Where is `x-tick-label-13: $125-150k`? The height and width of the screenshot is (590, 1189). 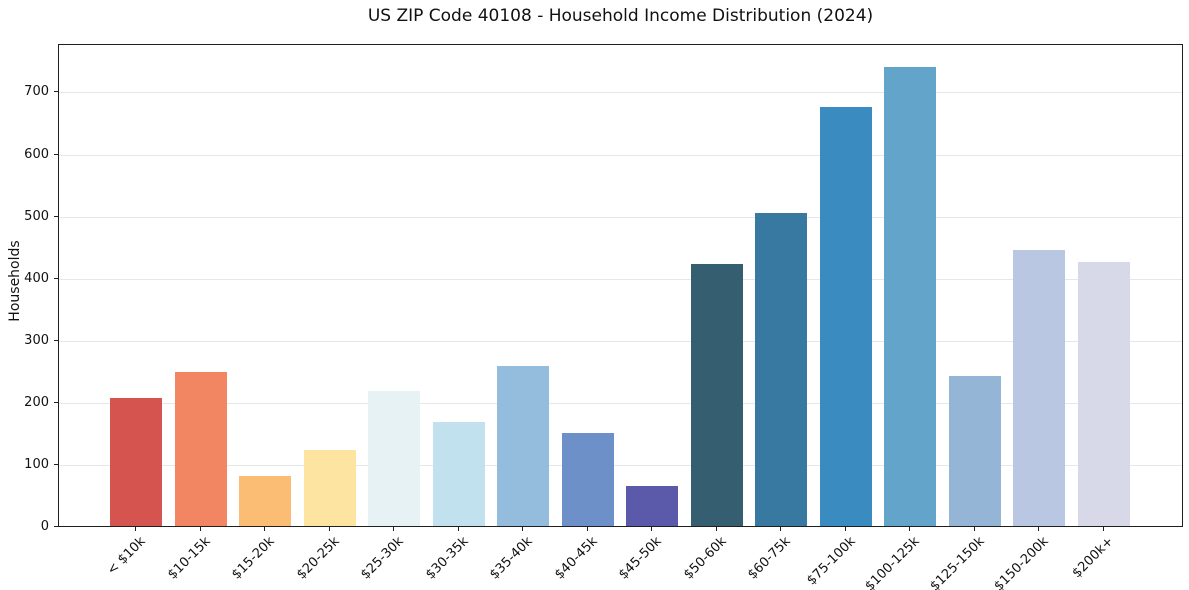 x-tick-label-13: $125-150k is located at coordinates (957, 562).